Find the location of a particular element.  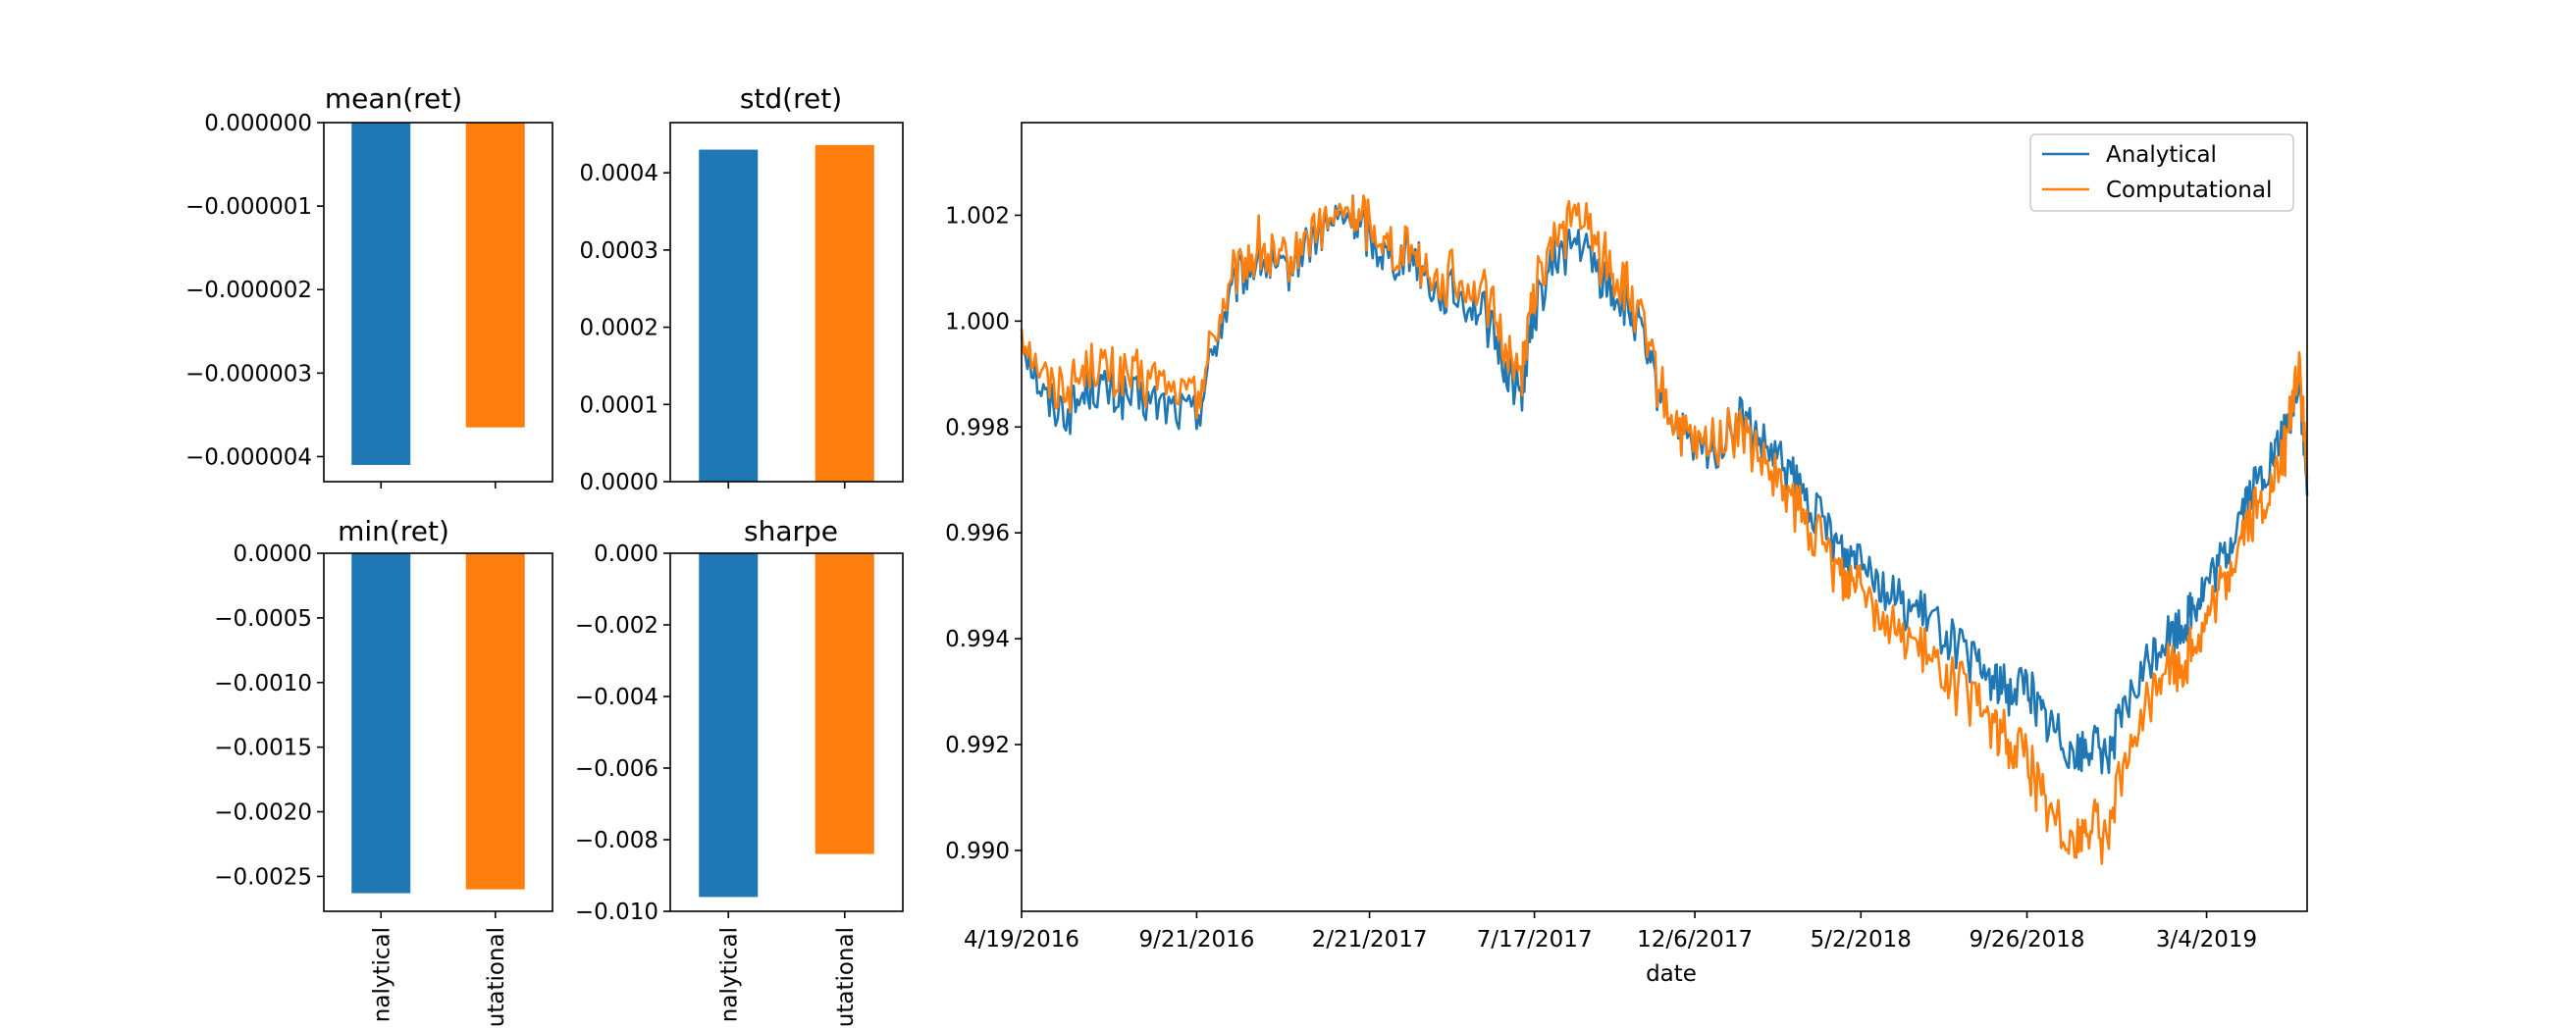

x-tick-label: 3/4/2019 is located at coordinates (2206, 940).